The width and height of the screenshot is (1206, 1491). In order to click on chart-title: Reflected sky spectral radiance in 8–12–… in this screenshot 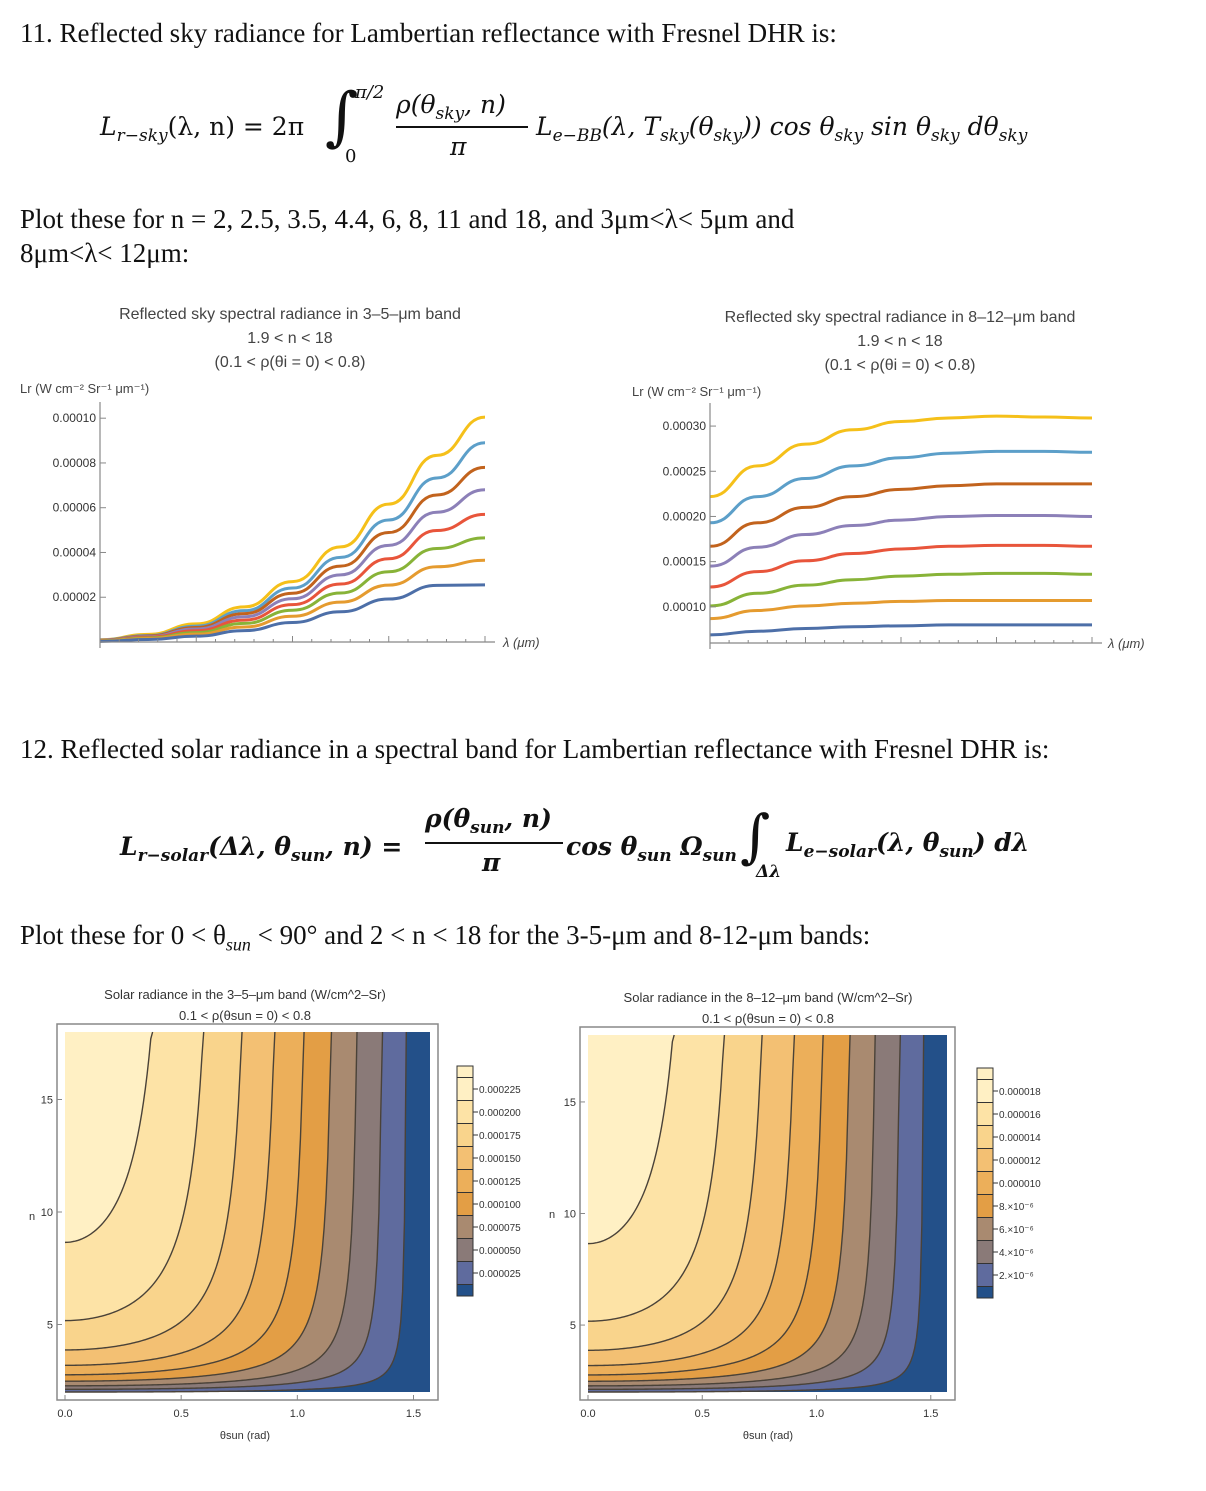, I will do `click(900, 317)`.